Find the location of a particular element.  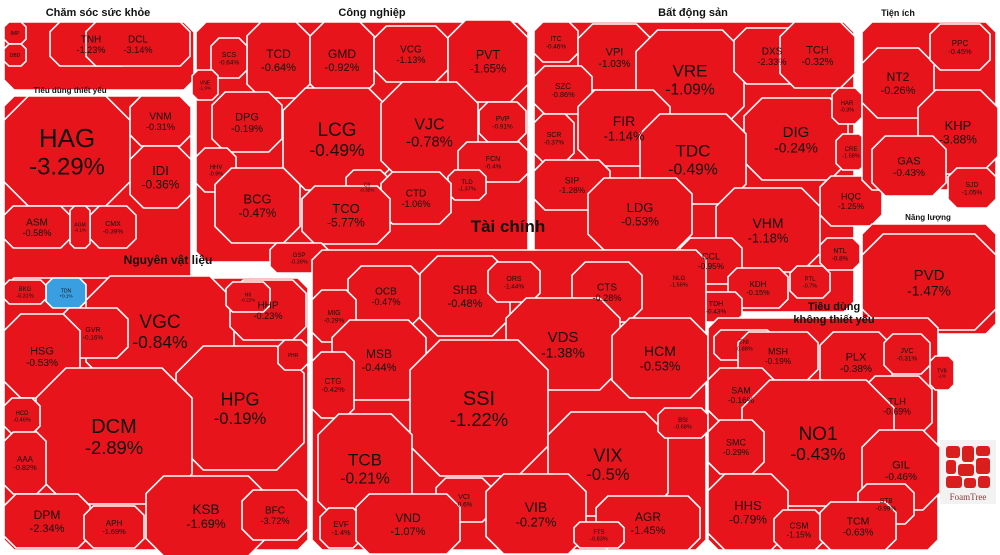

change-label: -0.37% is located at coordinates (554, 142).